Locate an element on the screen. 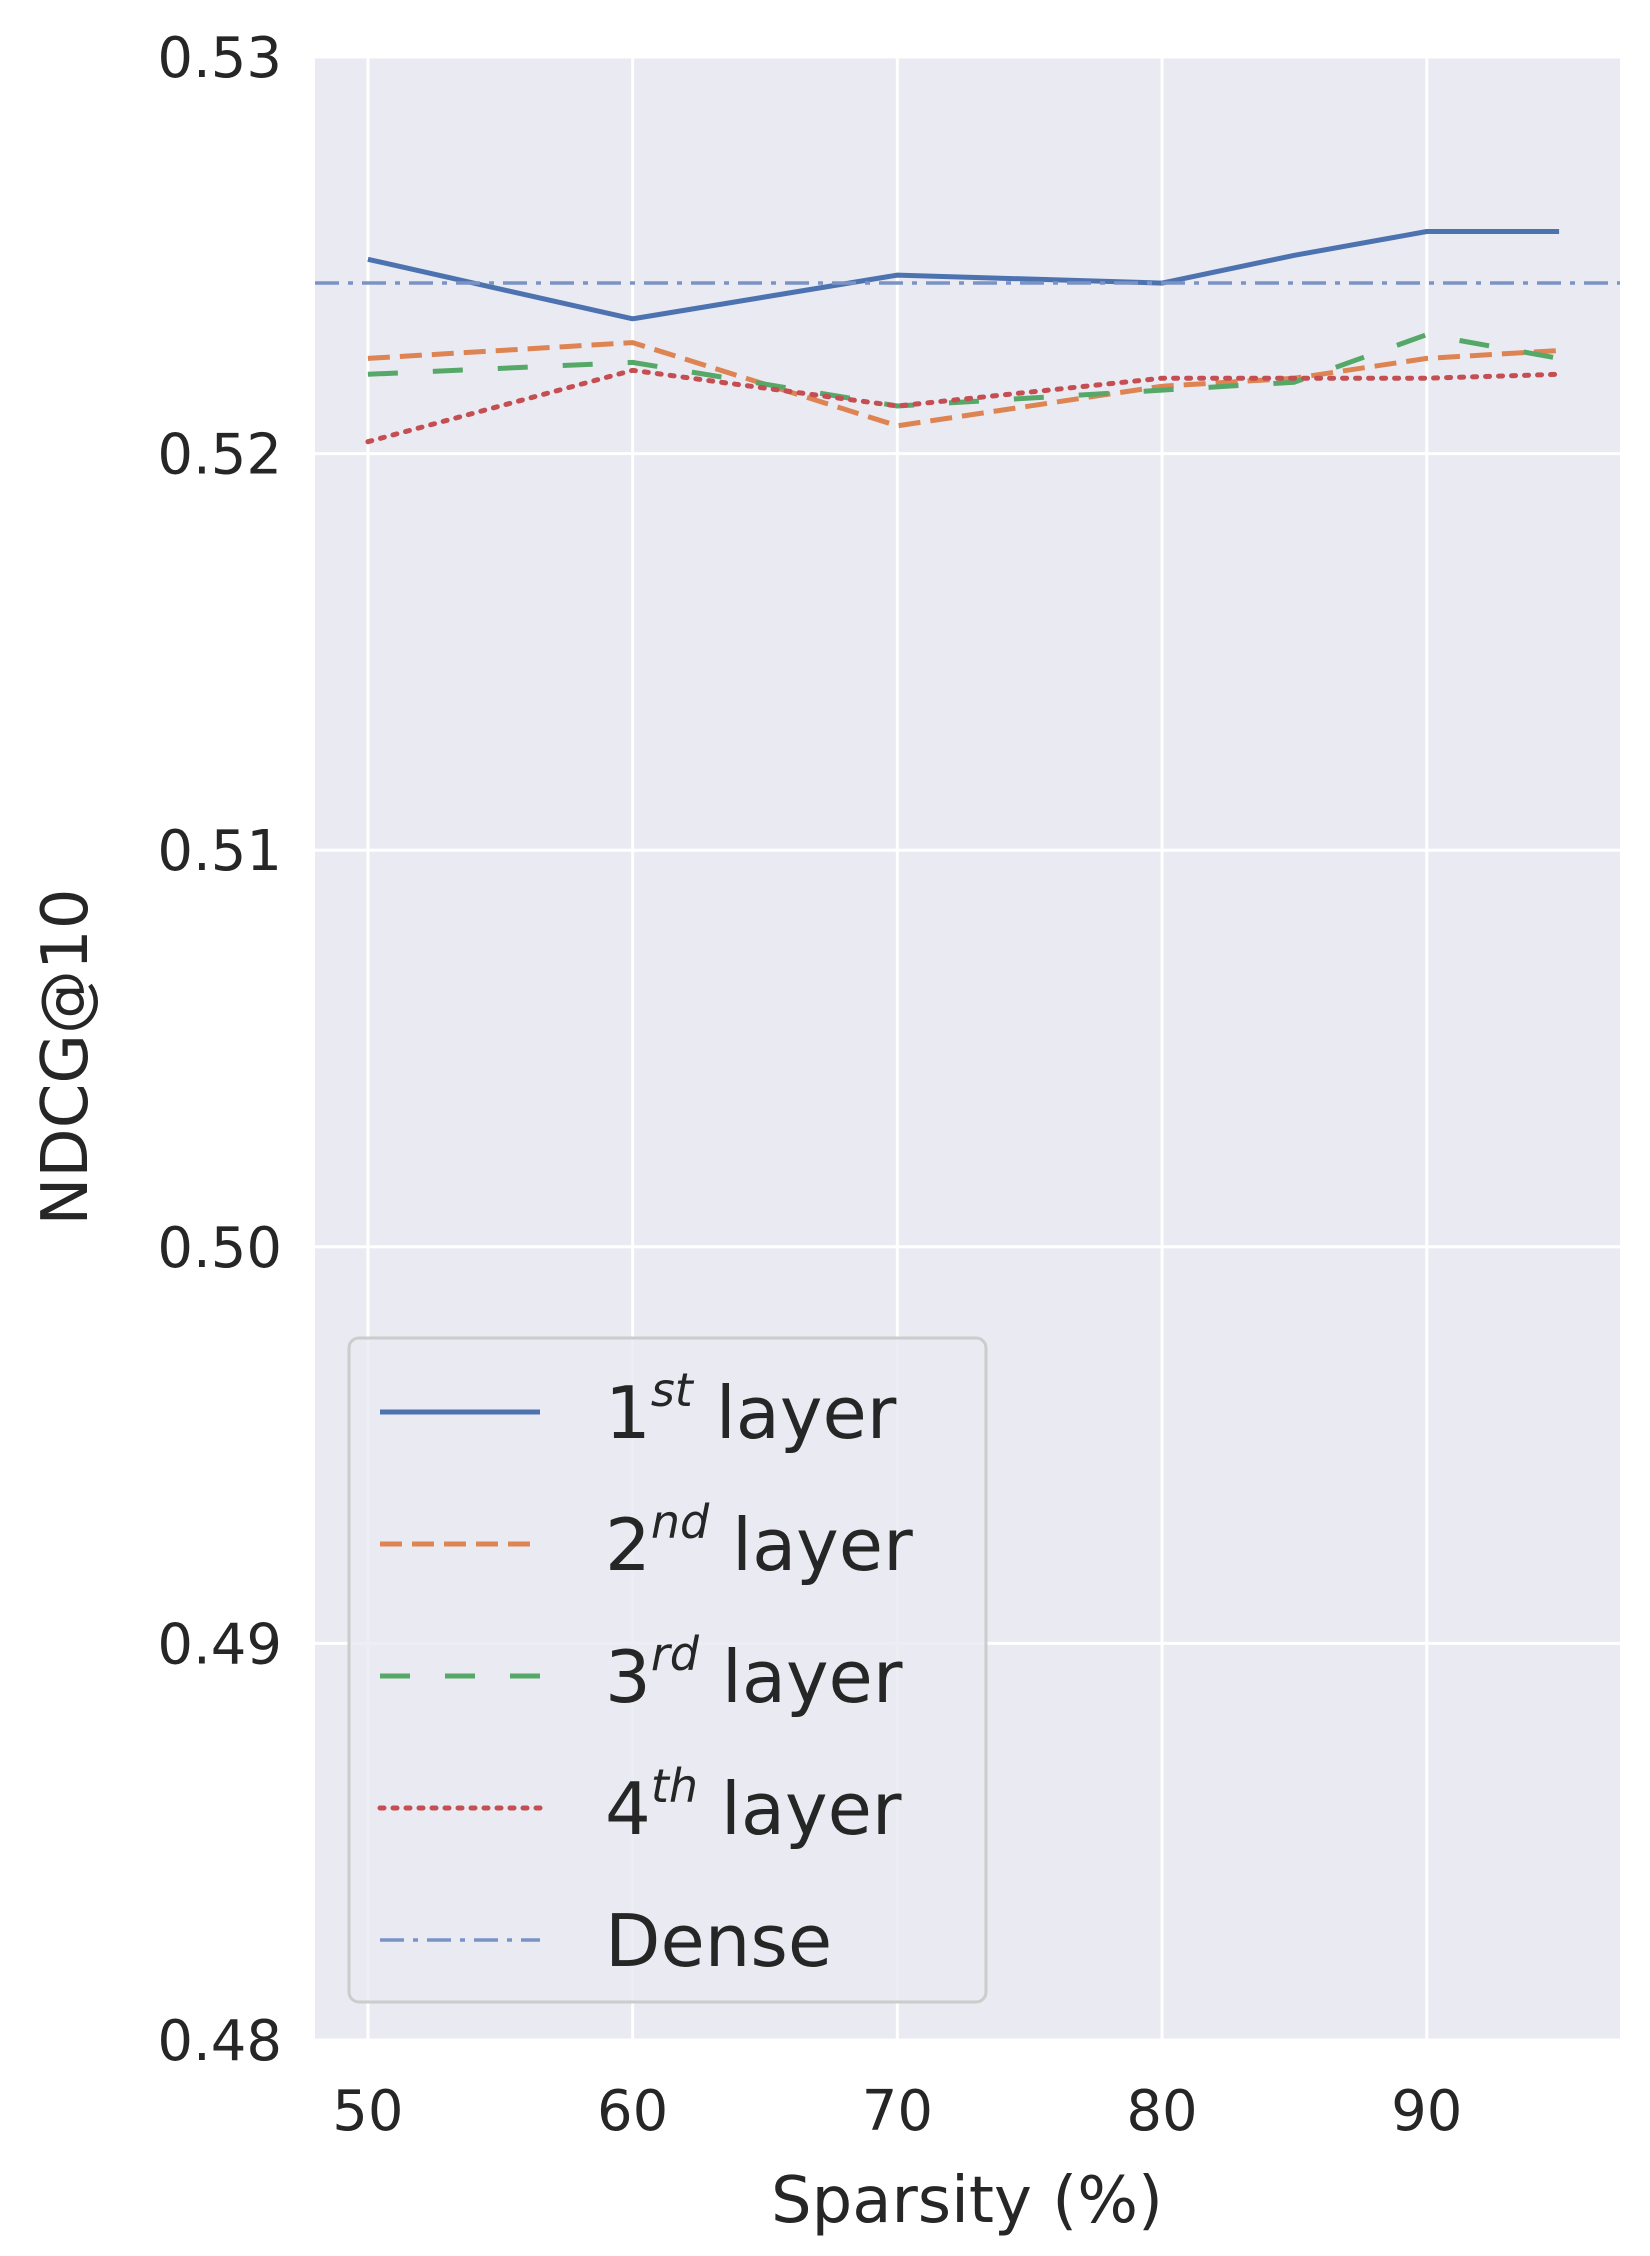  legend-label-1: 1st layer is located at coordinates (751, 1409).